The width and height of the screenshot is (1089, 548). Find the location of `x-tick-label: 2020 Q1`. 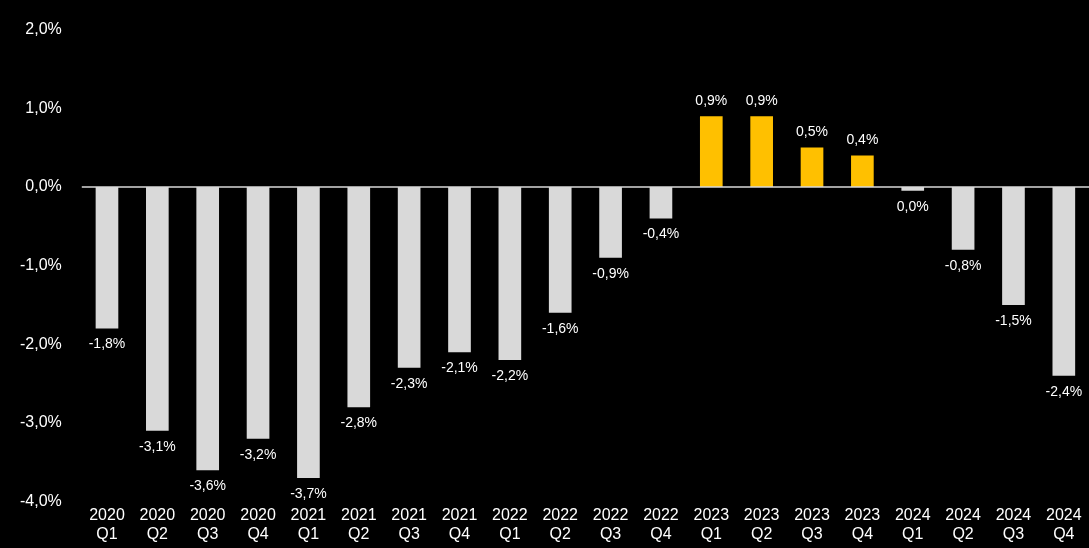

x-tick-label: 2020 Q1 is located at coordinates (107, 523).